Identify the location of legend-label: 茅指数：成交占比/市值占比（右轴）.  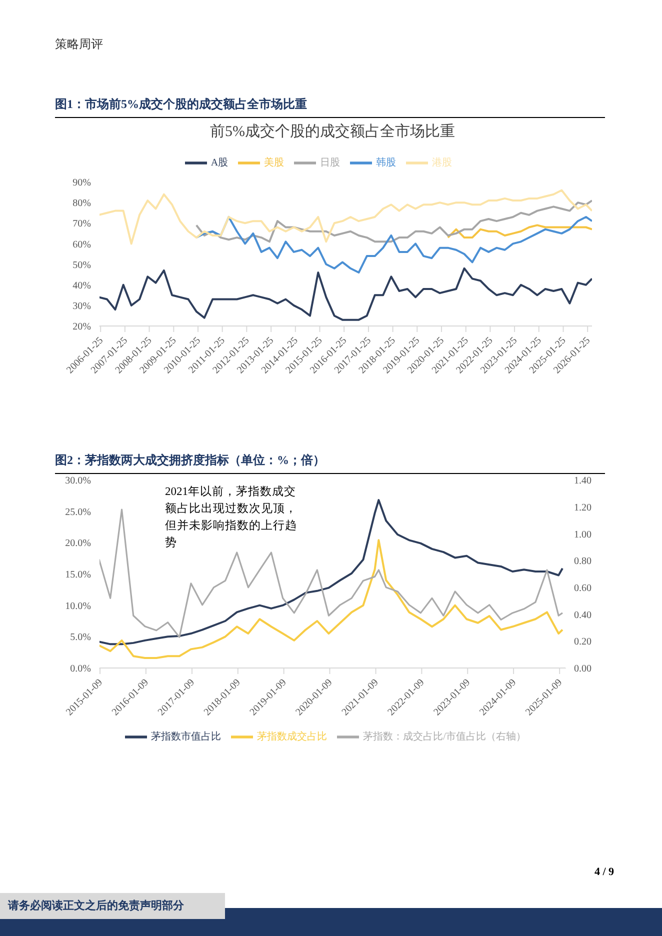
(444, 736).